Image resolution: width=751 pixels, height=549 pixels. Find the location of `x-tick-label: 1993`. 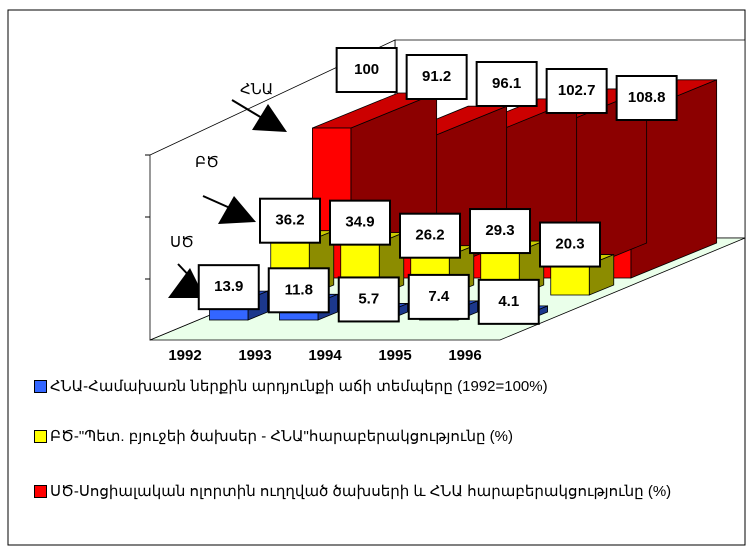

x-tick-label: 1993 is located at coordinates (254, 355).